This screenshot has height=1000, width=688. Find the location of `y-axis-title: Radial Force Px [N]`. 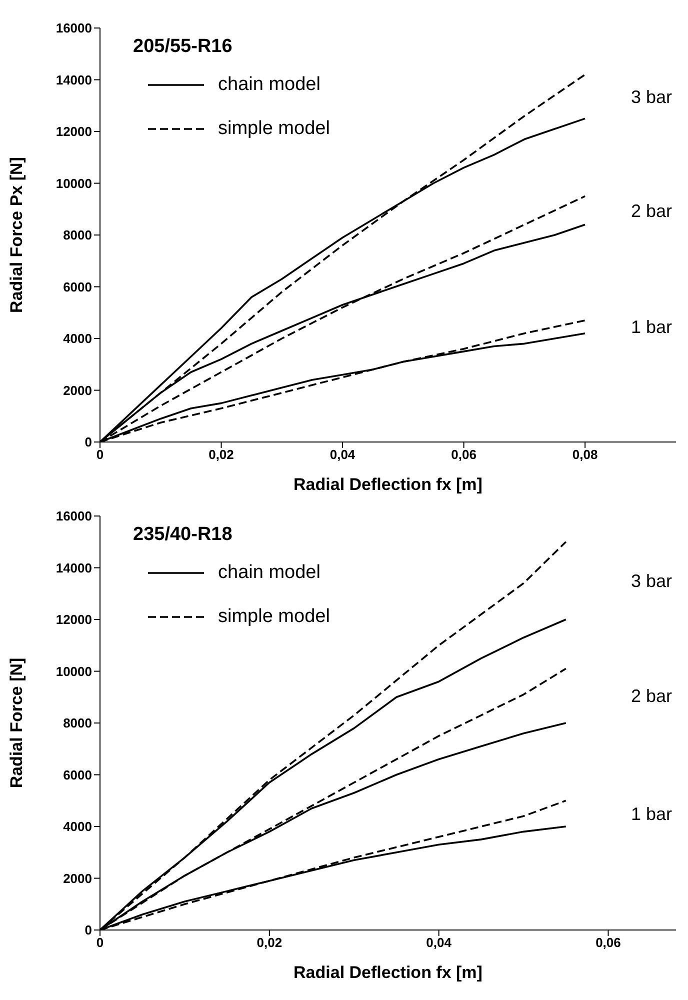

y-axis-title: Radial Force Px [N] is located at coordinates (16, 235).